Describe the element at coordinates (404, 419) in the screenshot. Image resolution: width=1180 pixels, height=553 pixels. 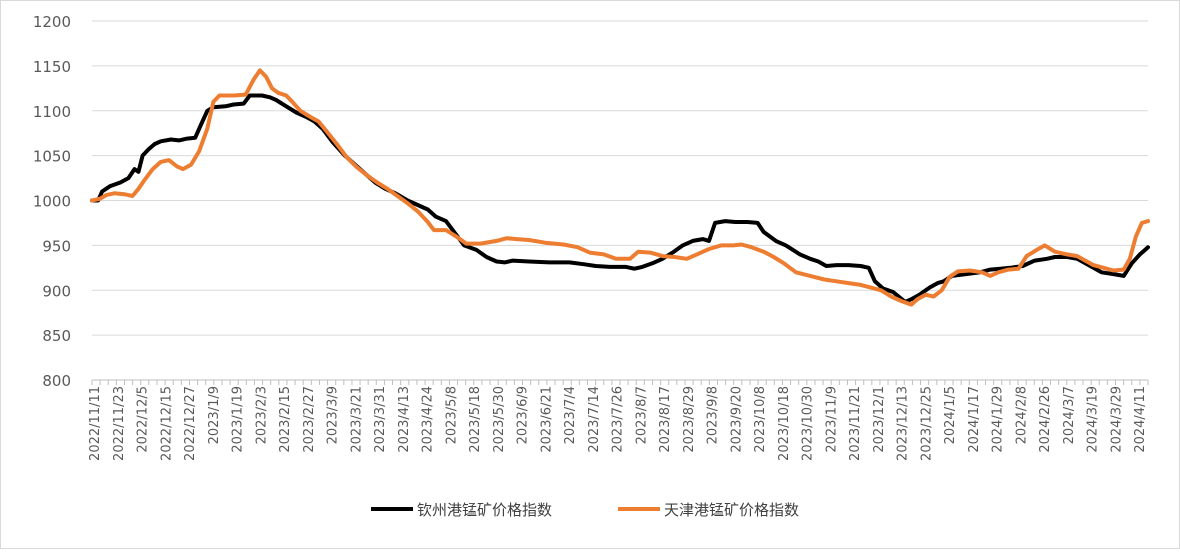
I see `x-tick-label: 2023/4/13` at that location.